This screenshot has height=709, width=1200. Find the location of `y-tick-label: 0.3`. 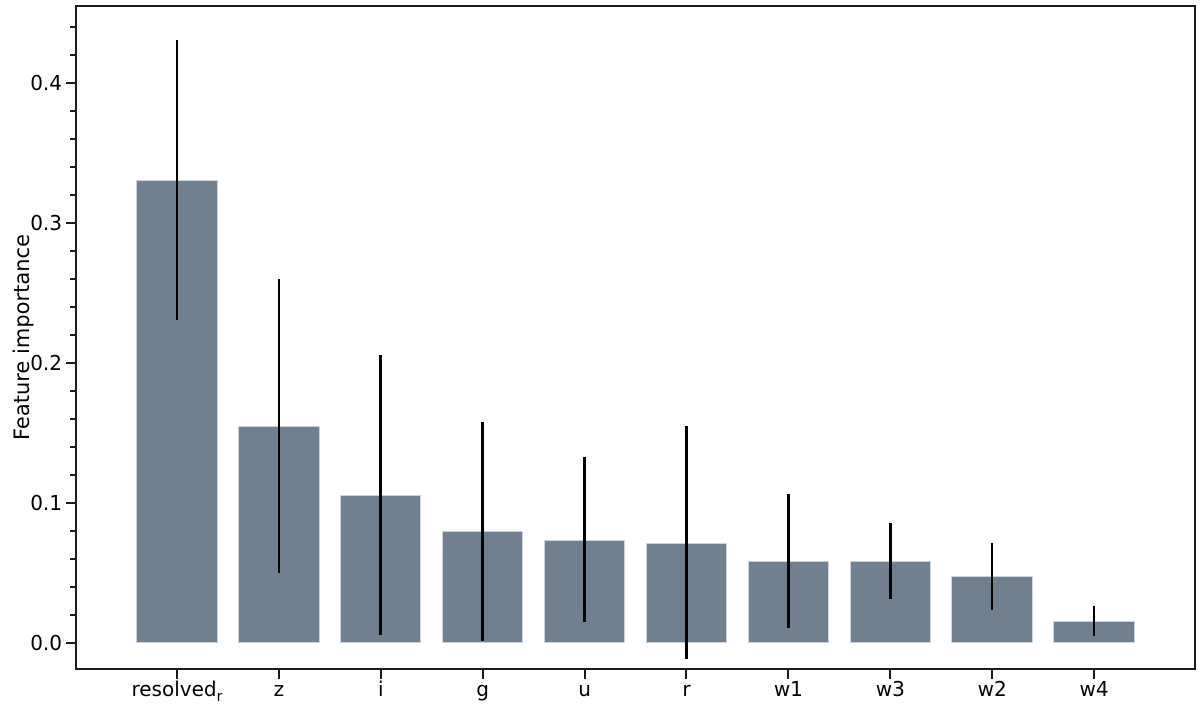

y-tick-label: 0.3 is located at coordinates (46, 223).